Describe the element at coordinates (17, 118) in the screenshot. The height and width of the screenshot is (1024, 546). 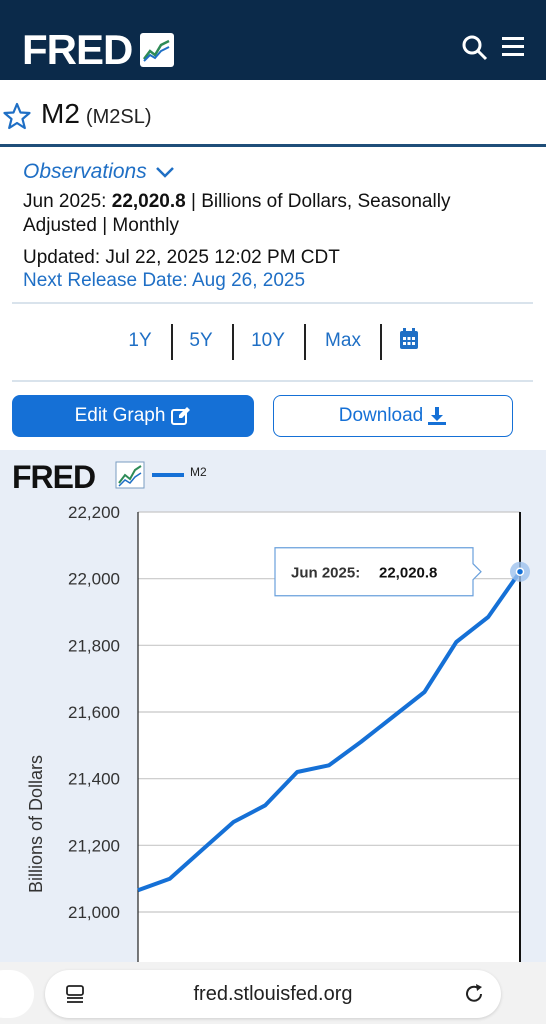
I see `star-icon` at that location.